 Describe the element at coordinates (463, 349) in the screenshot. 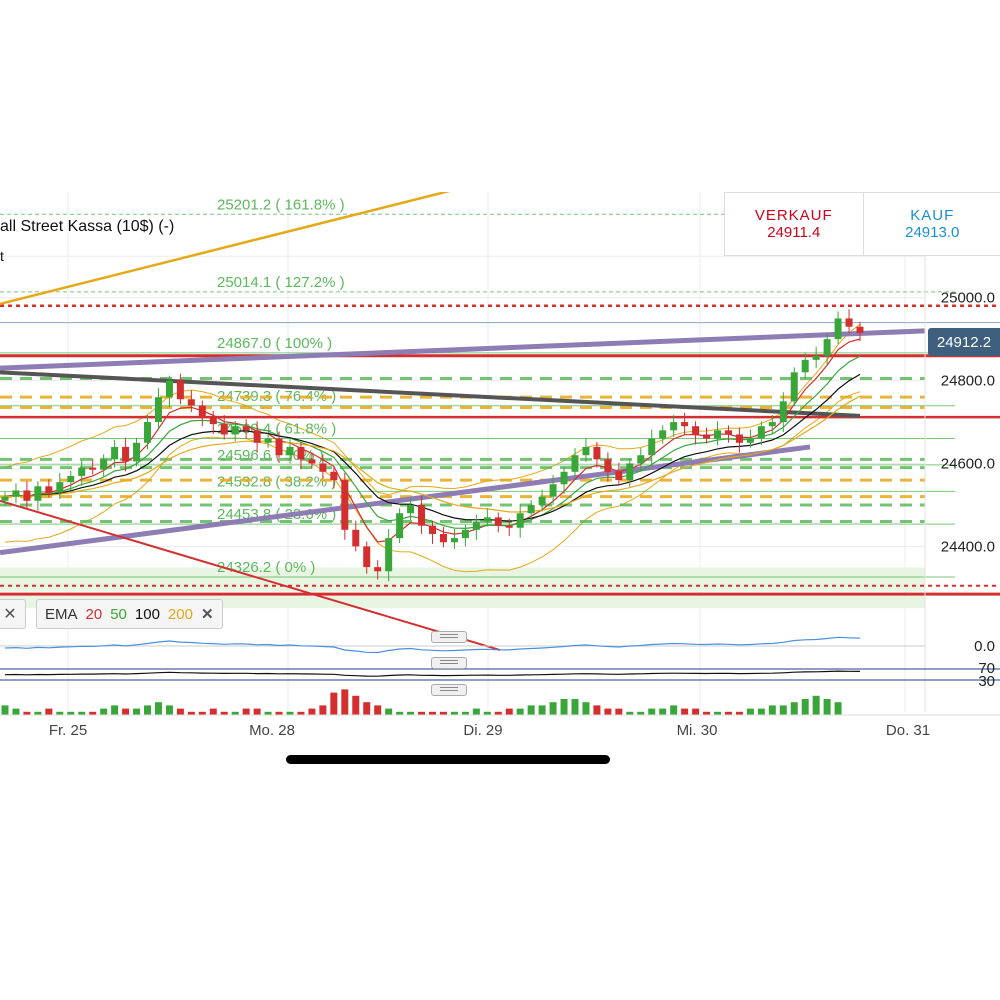

I see `trendline-purple-upper` at that location.